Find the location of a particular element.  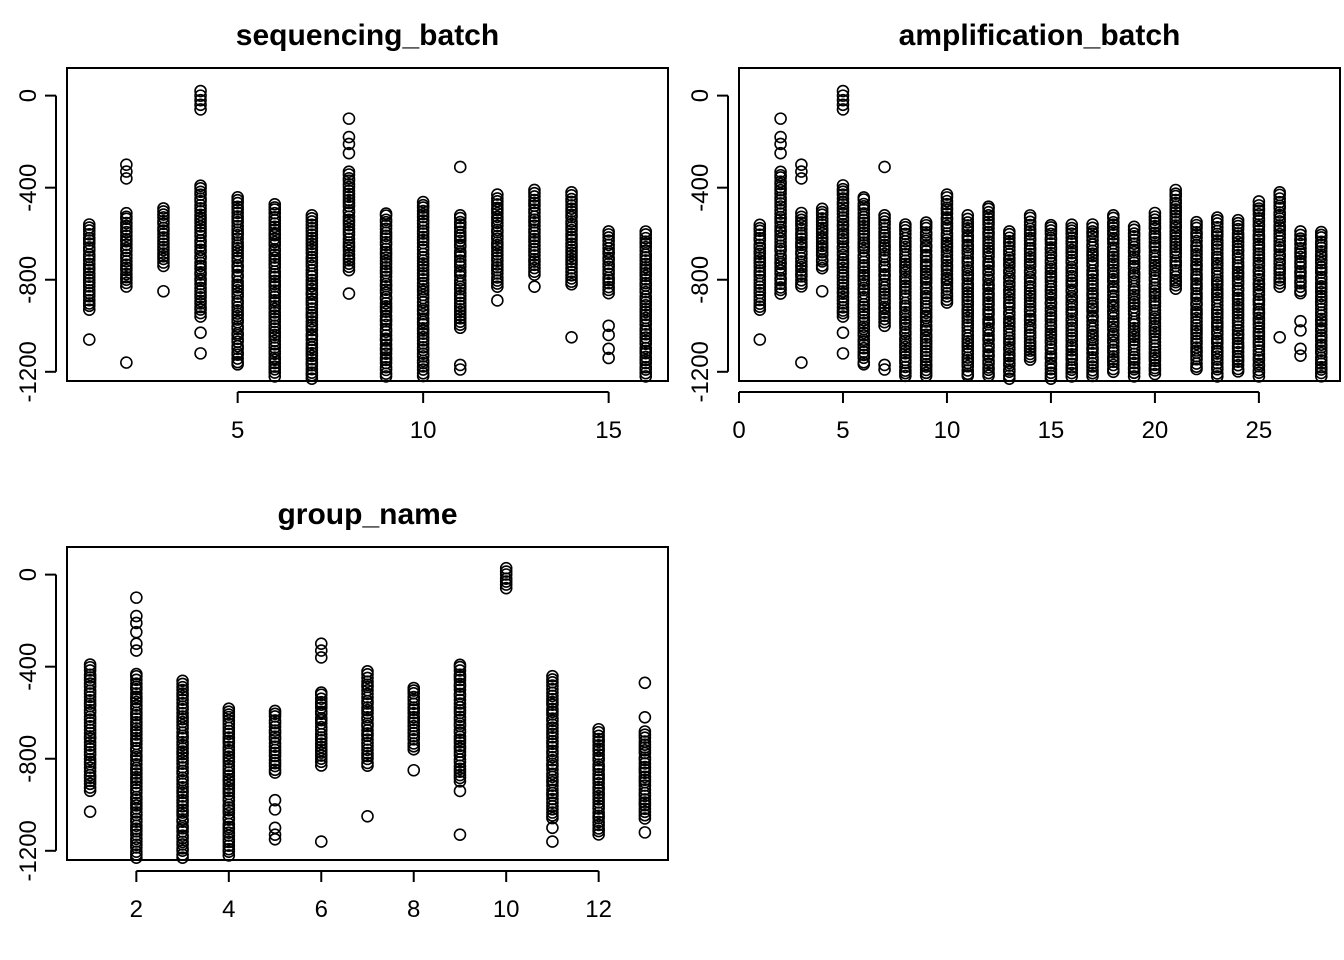

plot-frame is located at coordinates (1039, 224).